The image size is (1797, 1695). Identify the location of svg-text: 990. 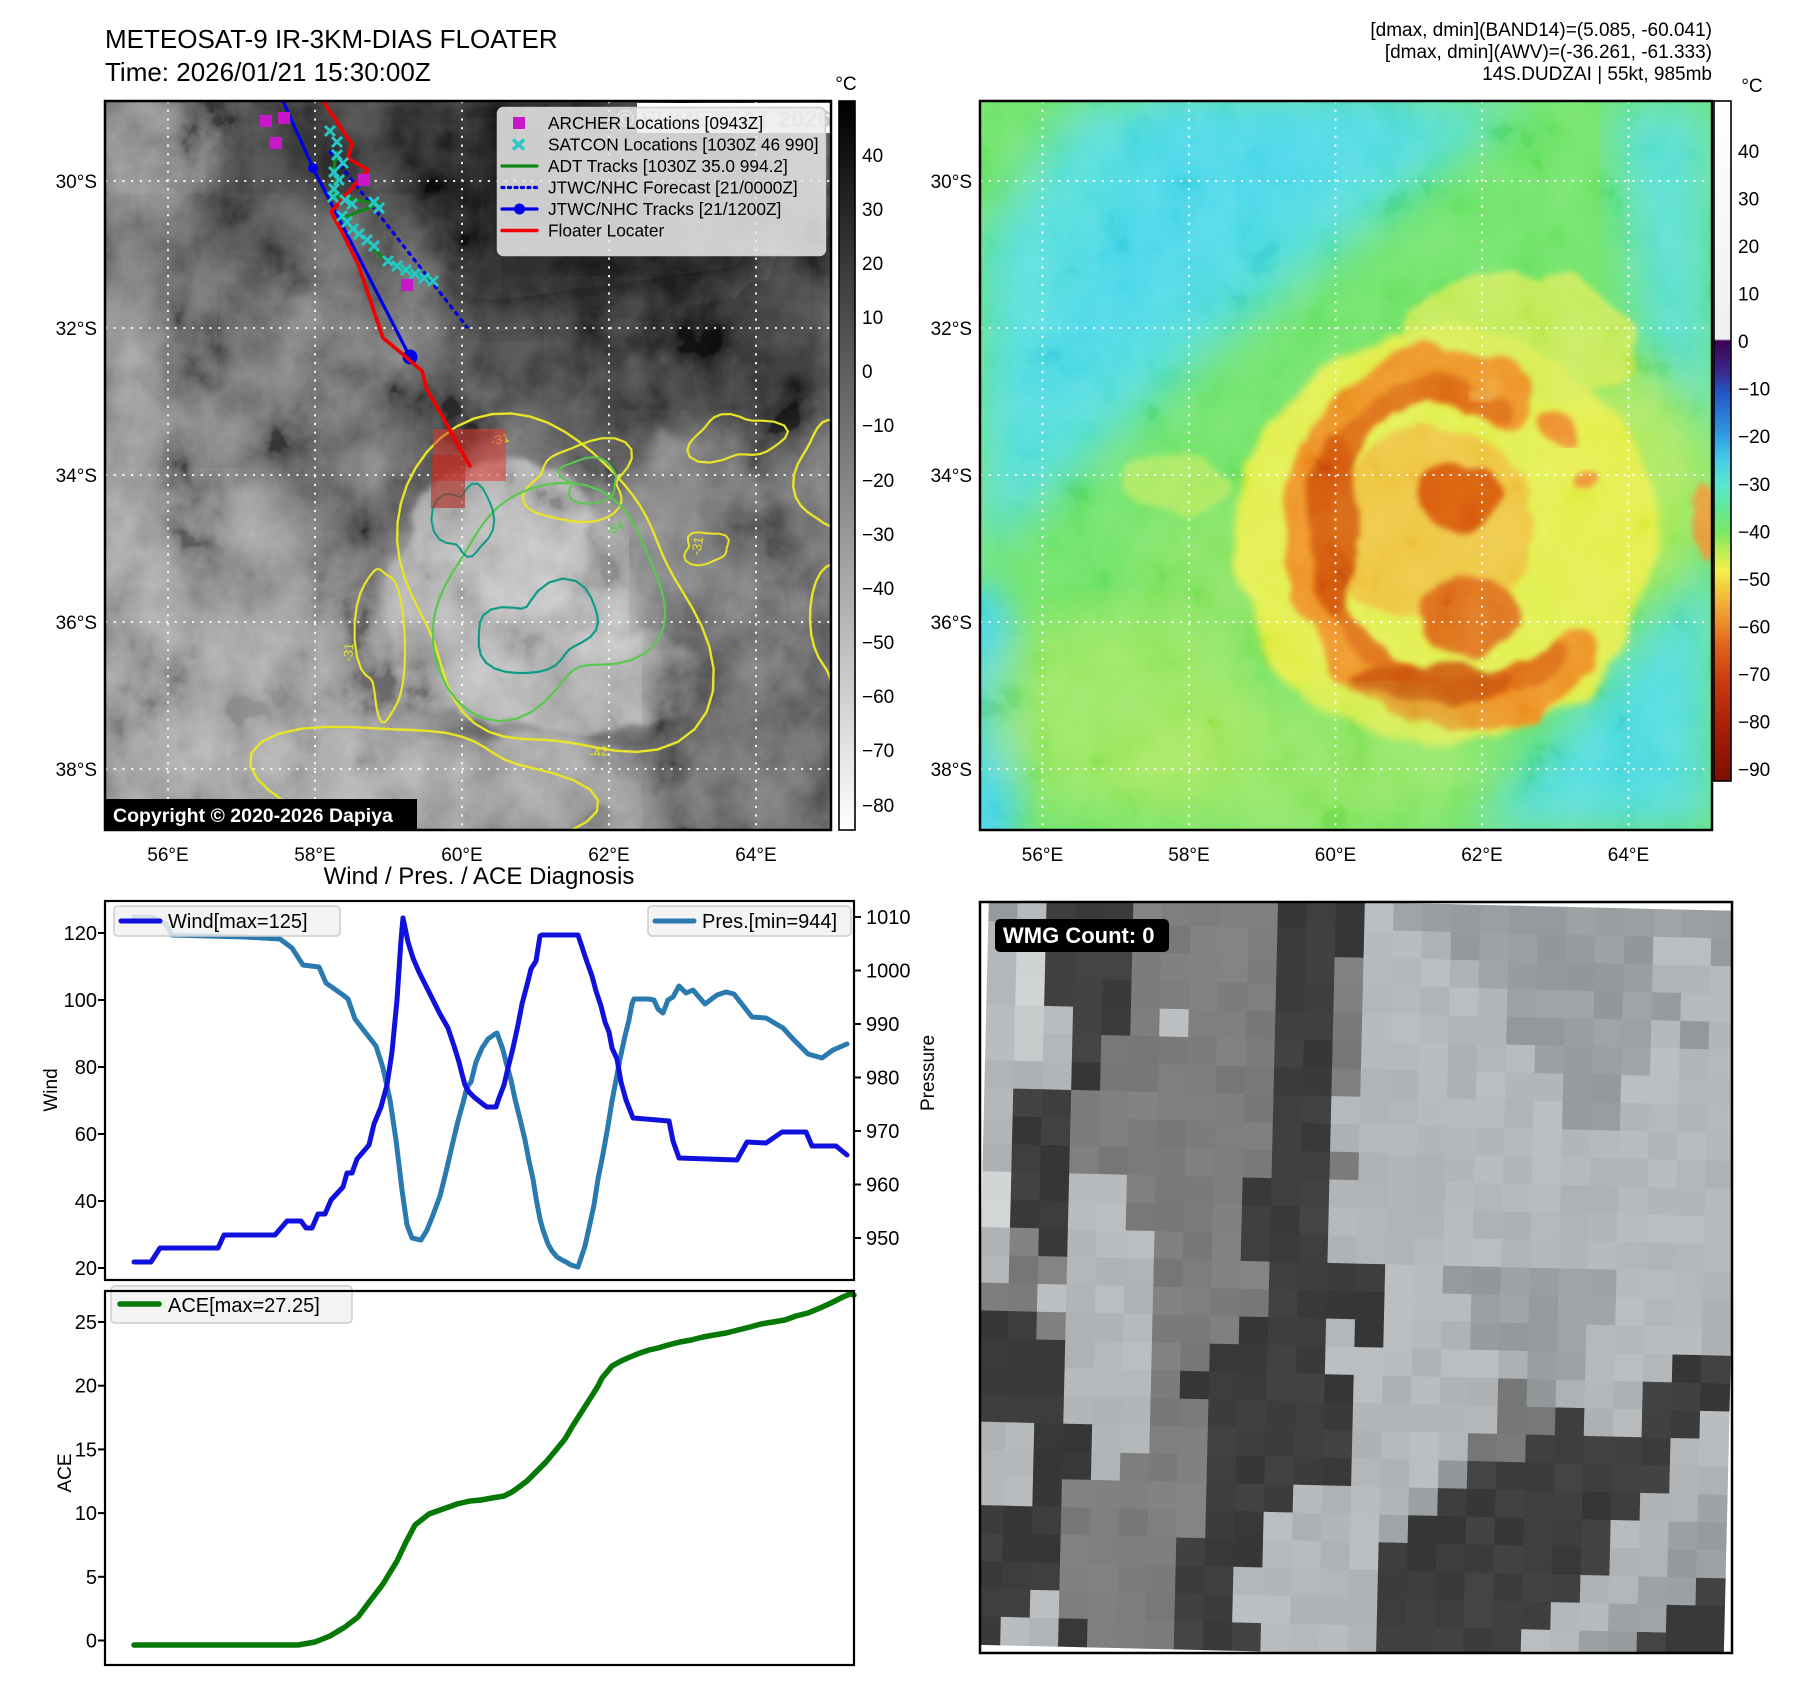
(882, 1025).